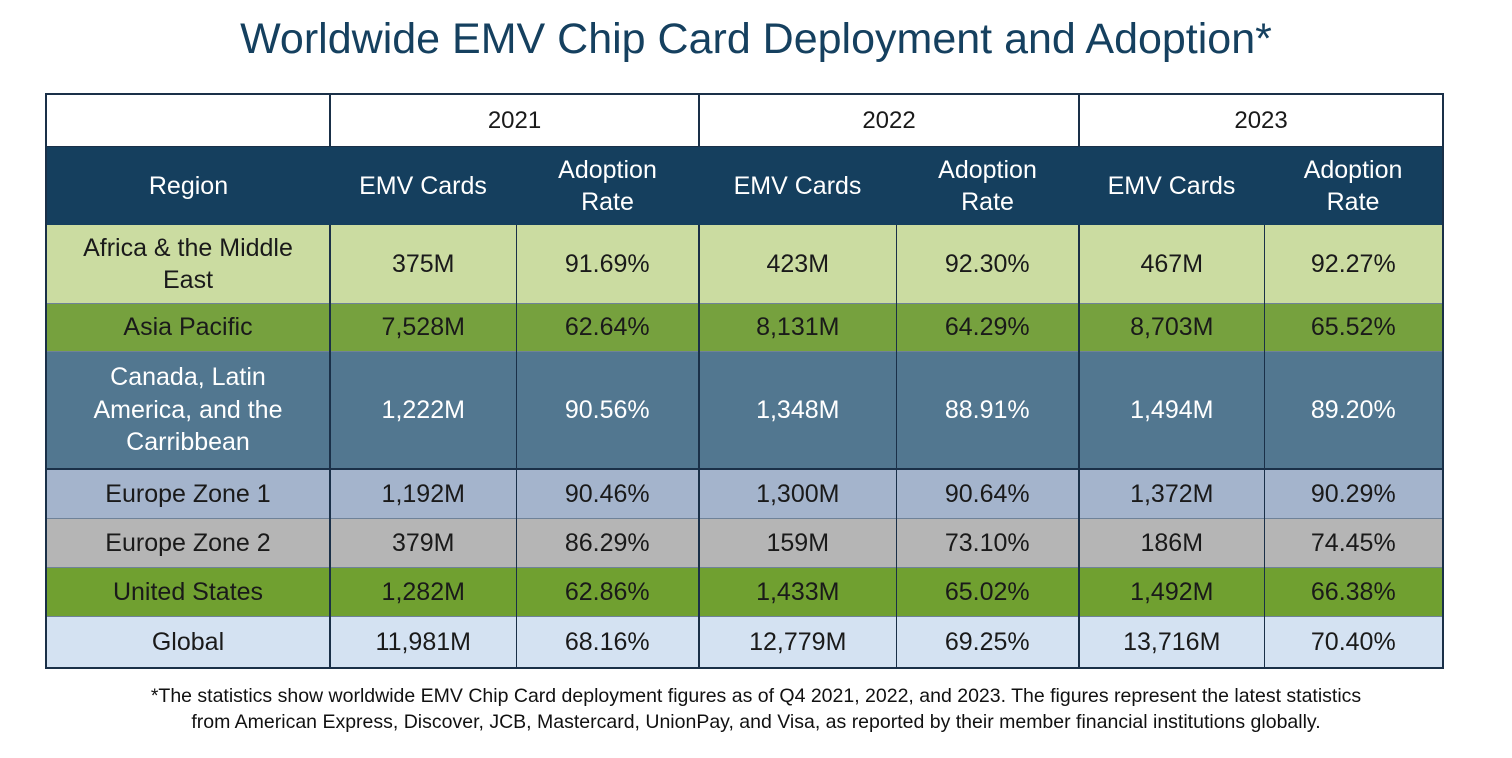 The image size is (1512, 758). I want to click on emv-cards-cell-2022: 423M, so click(797, 264).